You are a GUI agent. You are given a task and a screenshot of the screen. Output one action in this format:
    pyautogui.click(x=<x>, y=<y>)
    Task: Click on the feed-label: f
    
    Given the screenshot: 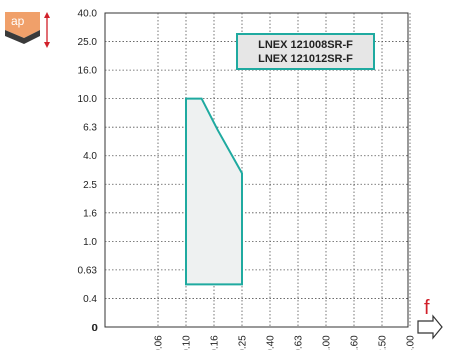 What is the action you would take?
    pyautogui.click(x=427, y=308)
    